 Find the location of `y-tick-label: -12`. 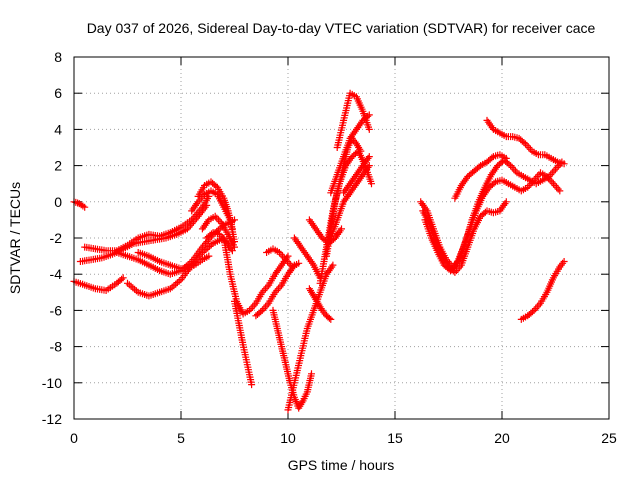

y-tick-label: -12 is located at coordinates (52, 419).